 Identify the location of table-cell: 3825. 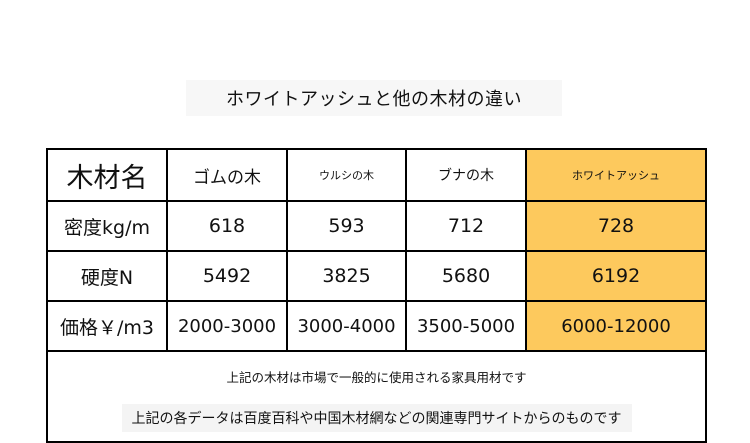
(346, 276).